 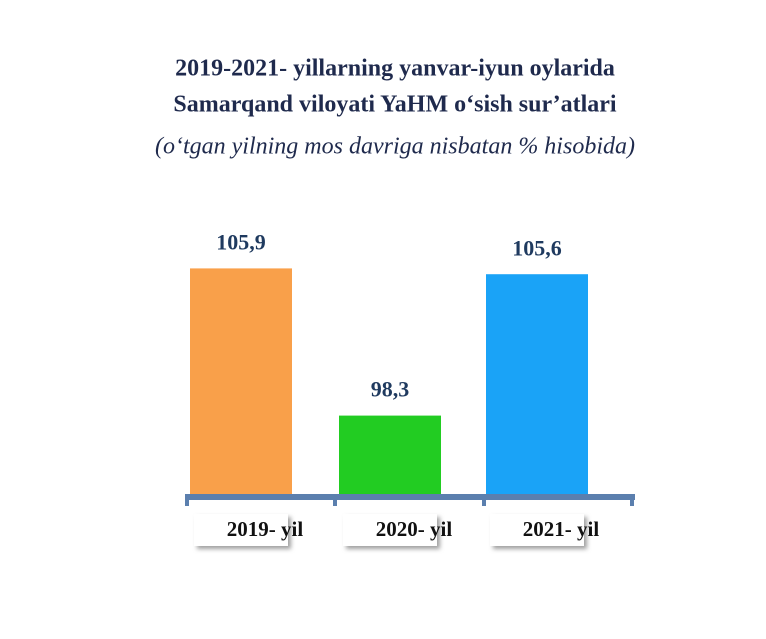 What do you see at coordinates (410, 497) in the screenshot?
I see `x-axis` at bounding box center [410, 497].